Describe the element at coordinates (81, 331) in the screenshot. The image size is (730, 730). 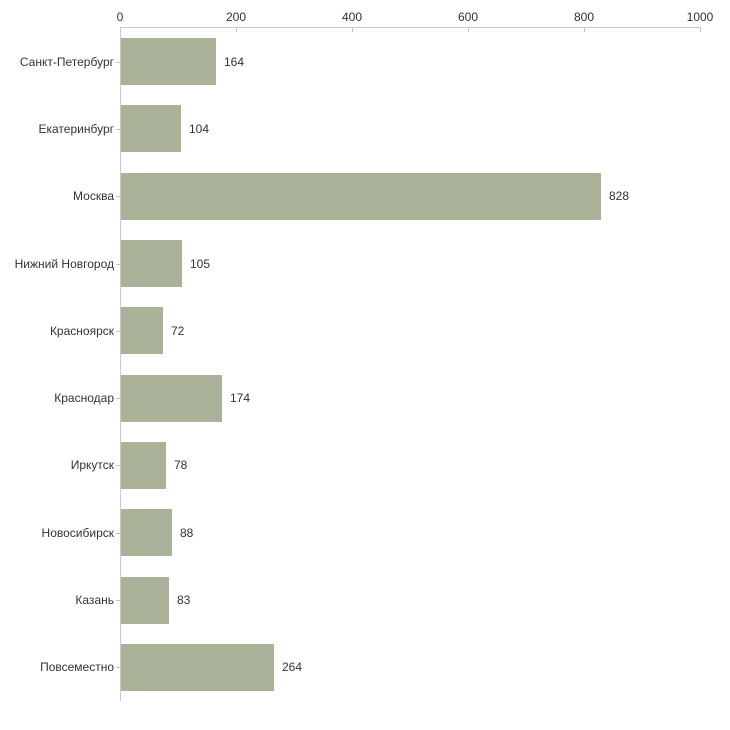
I see `category-label: Красноярск` at that location.